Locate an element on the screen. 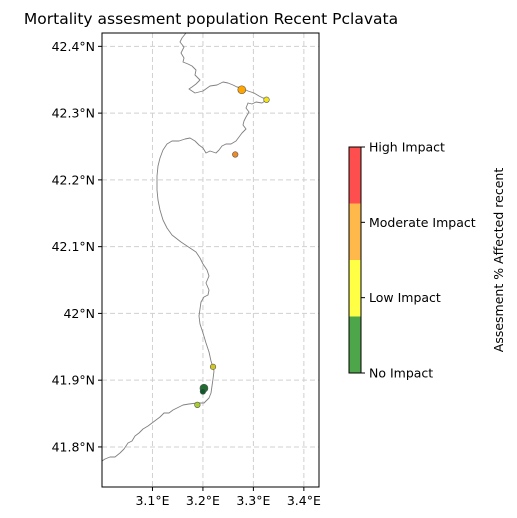 The height and width of the screenshot is (518, 517). colorbar-axis-label: Assesment % Affected recent is located at coordinates (498, 260).